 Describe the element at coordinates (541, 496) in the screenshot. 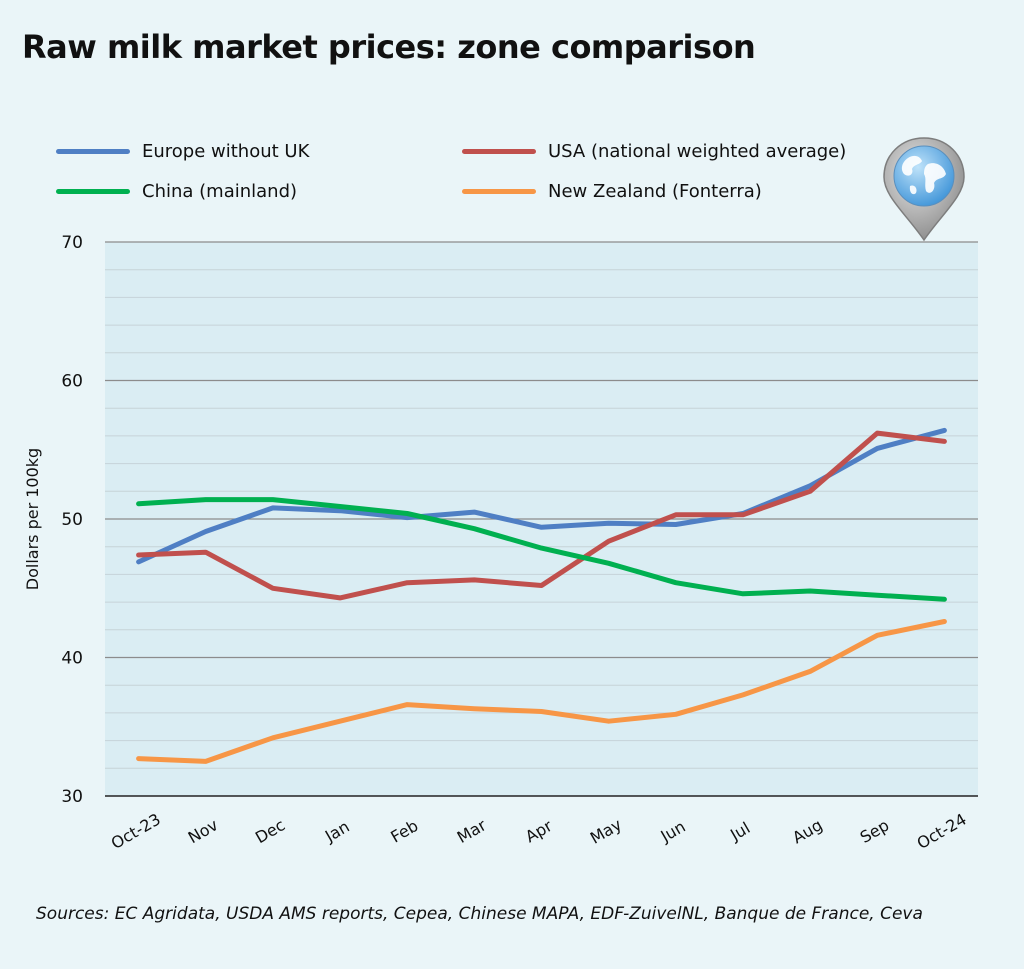

I see `series-line-europe-without-uk` at that location.